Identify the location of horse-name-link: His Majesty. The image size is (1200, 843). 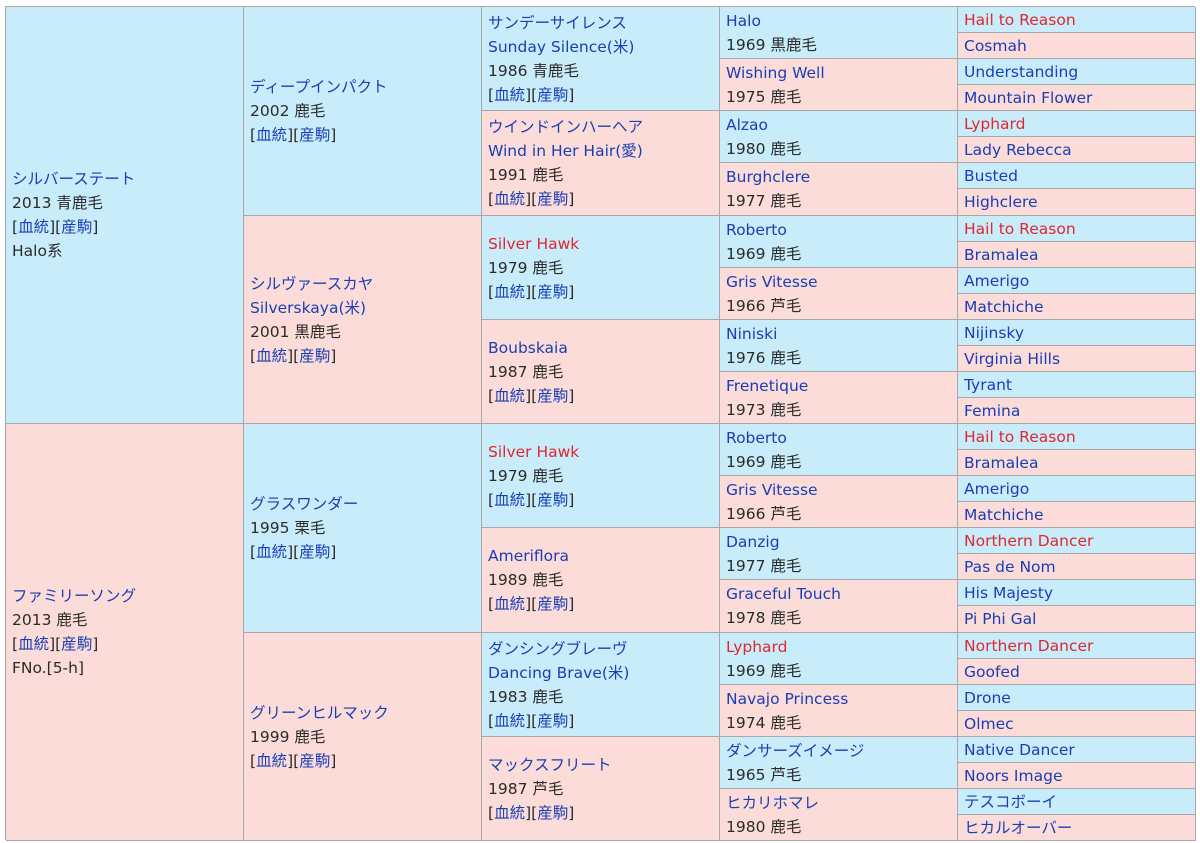
(1009, 592).